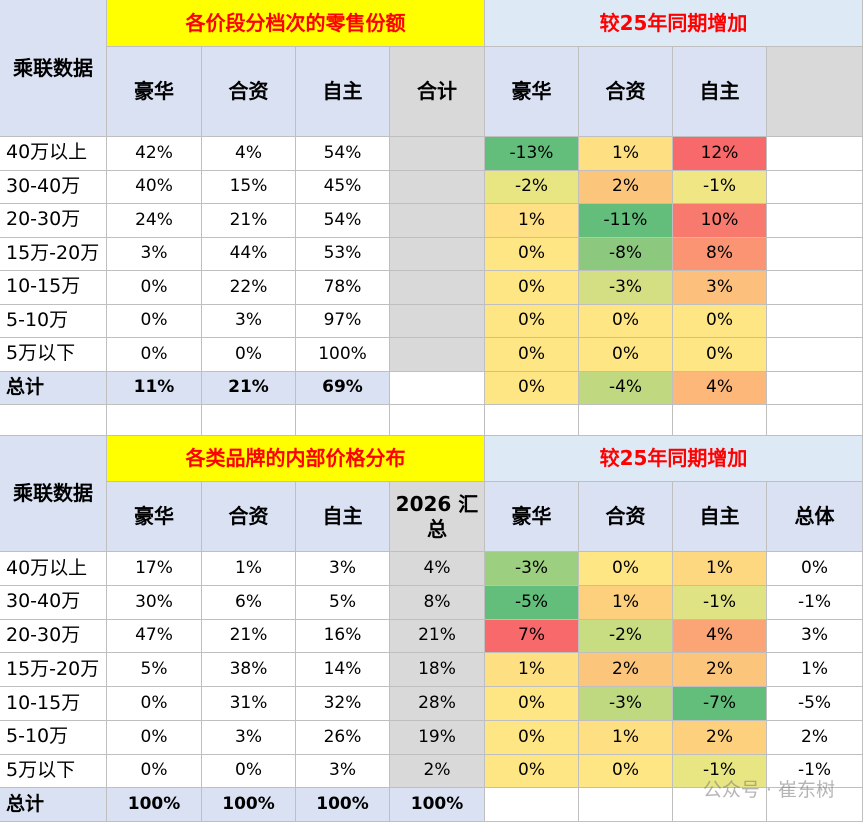  I want to click on share-cell: 18%, so click(437, 670).